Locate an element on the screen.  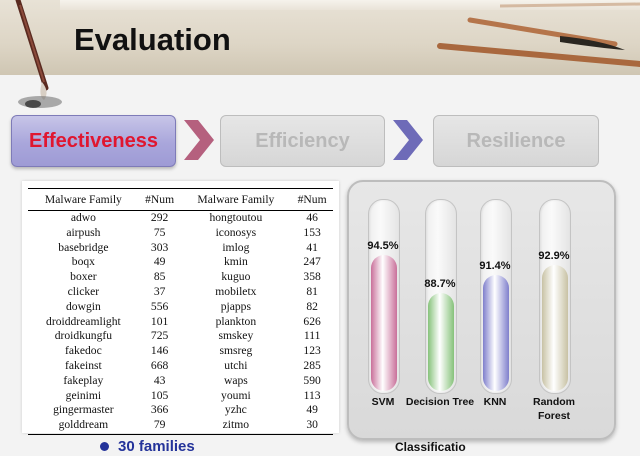
family-cell: boxer is located at coordinates (83, 277).